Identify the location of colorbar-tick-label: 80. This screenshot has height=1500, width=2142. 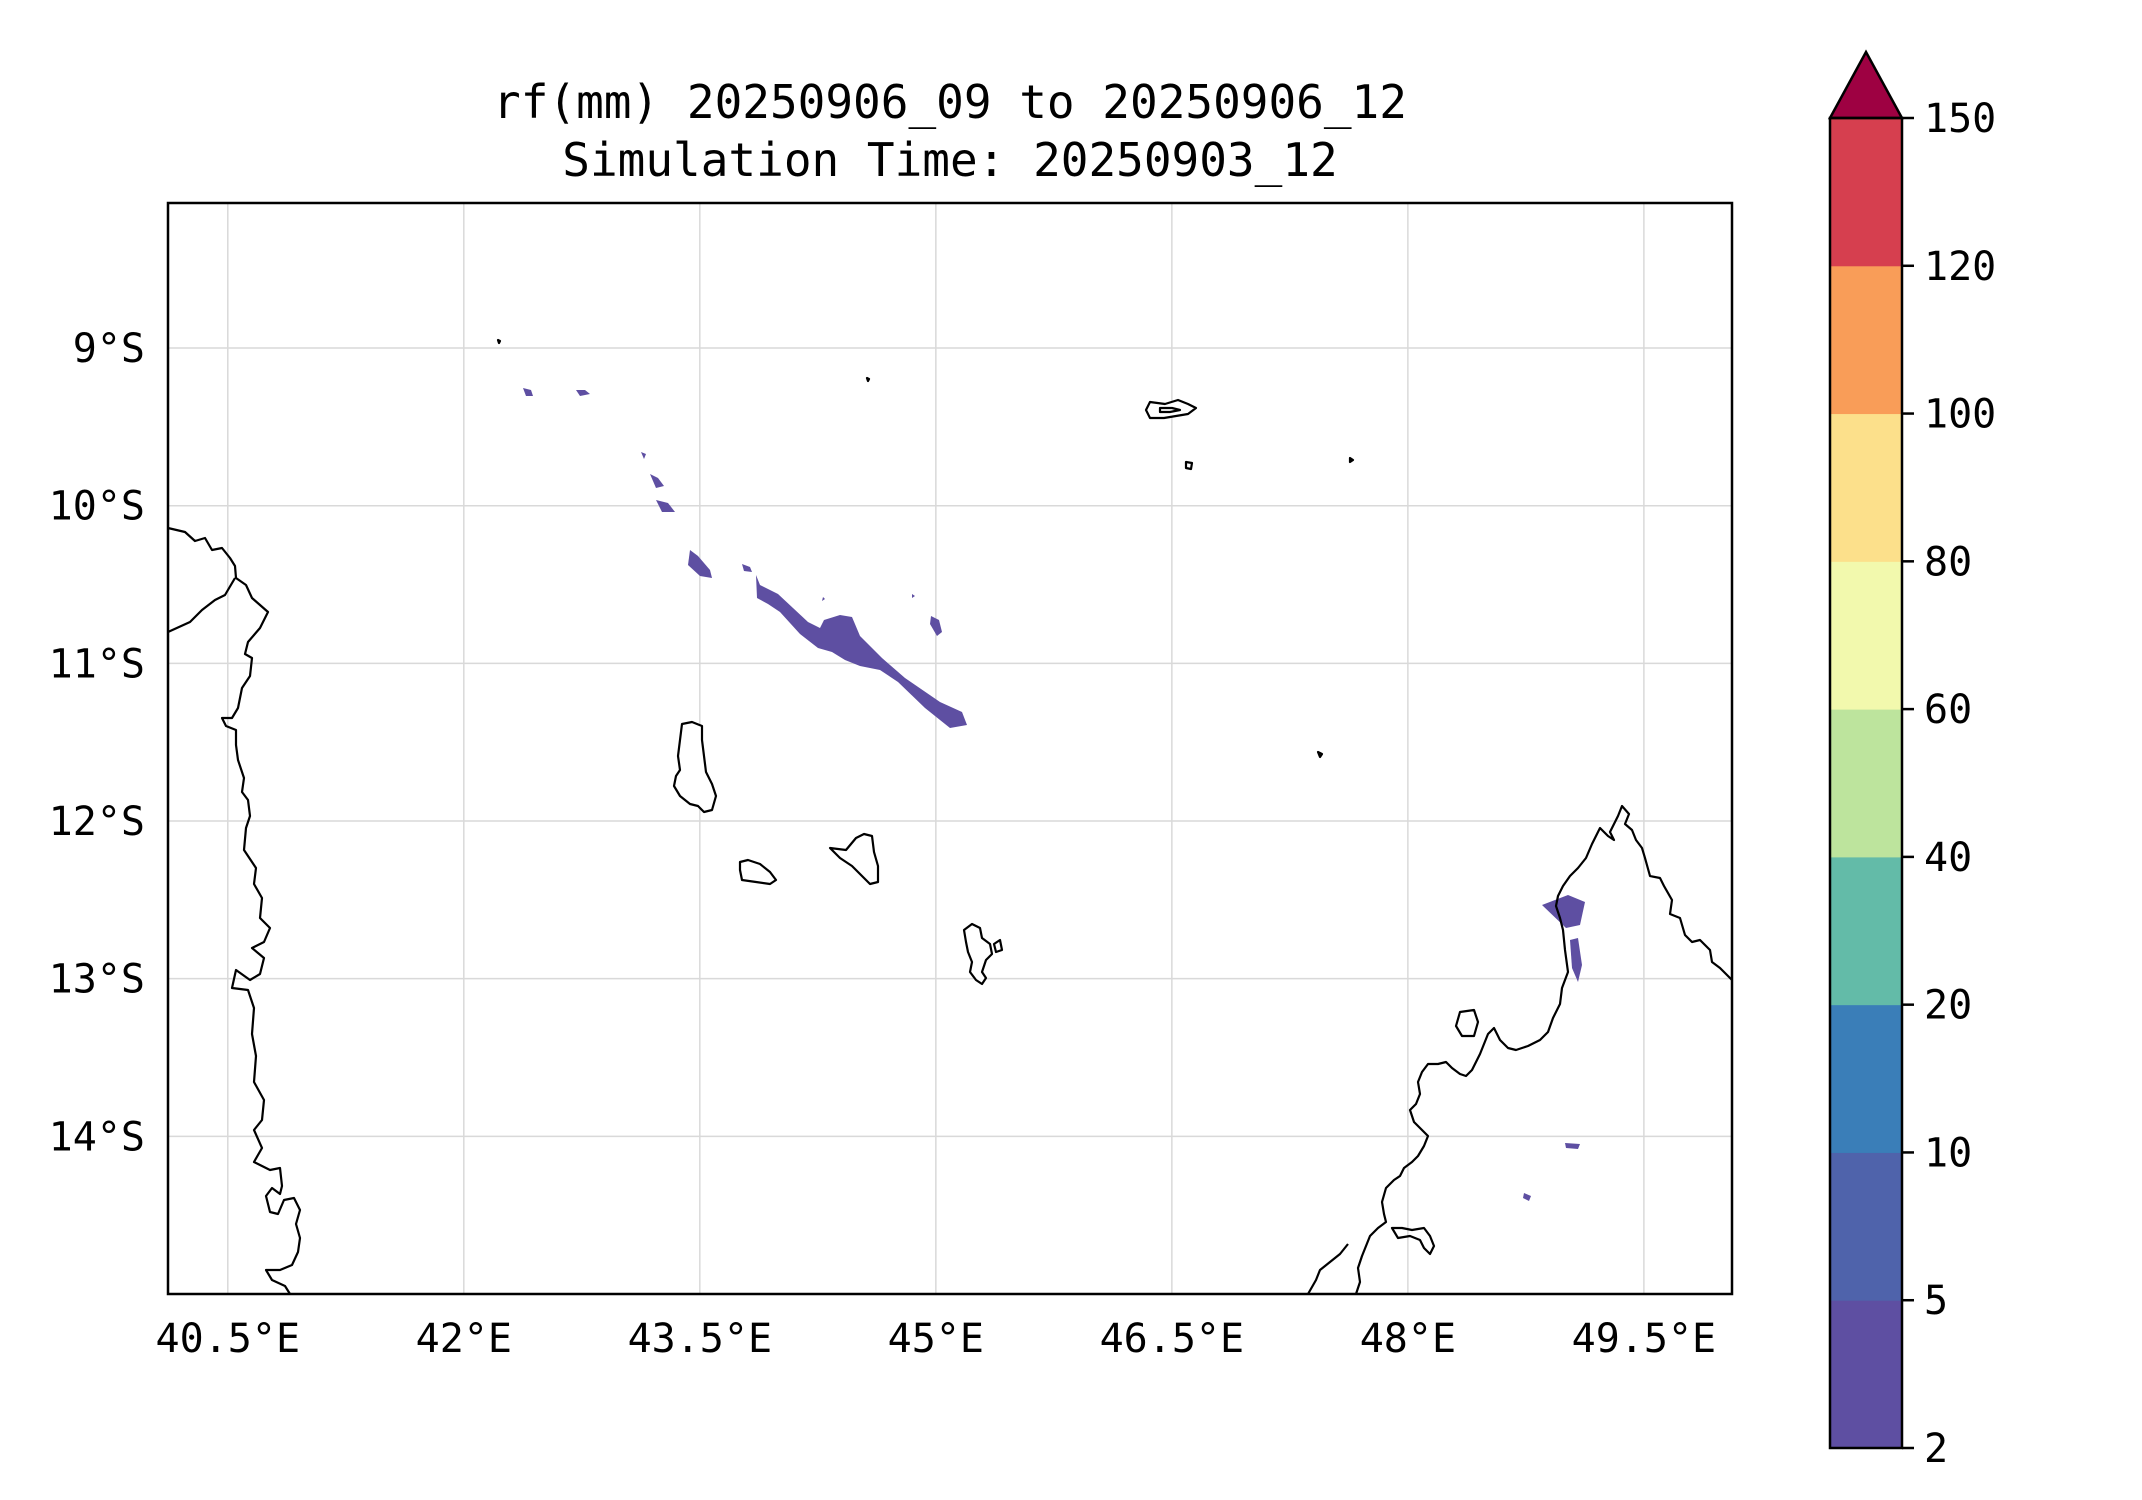
(1948, 562).